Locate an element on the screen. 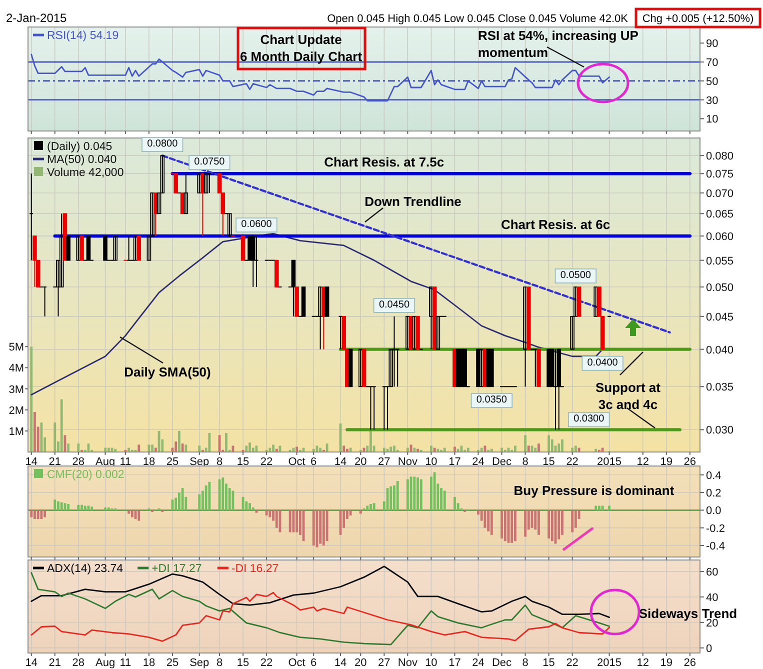 This screenshot has width=763, height=669. text: 2-Jan-2015 is located at coordinates (37, 18).